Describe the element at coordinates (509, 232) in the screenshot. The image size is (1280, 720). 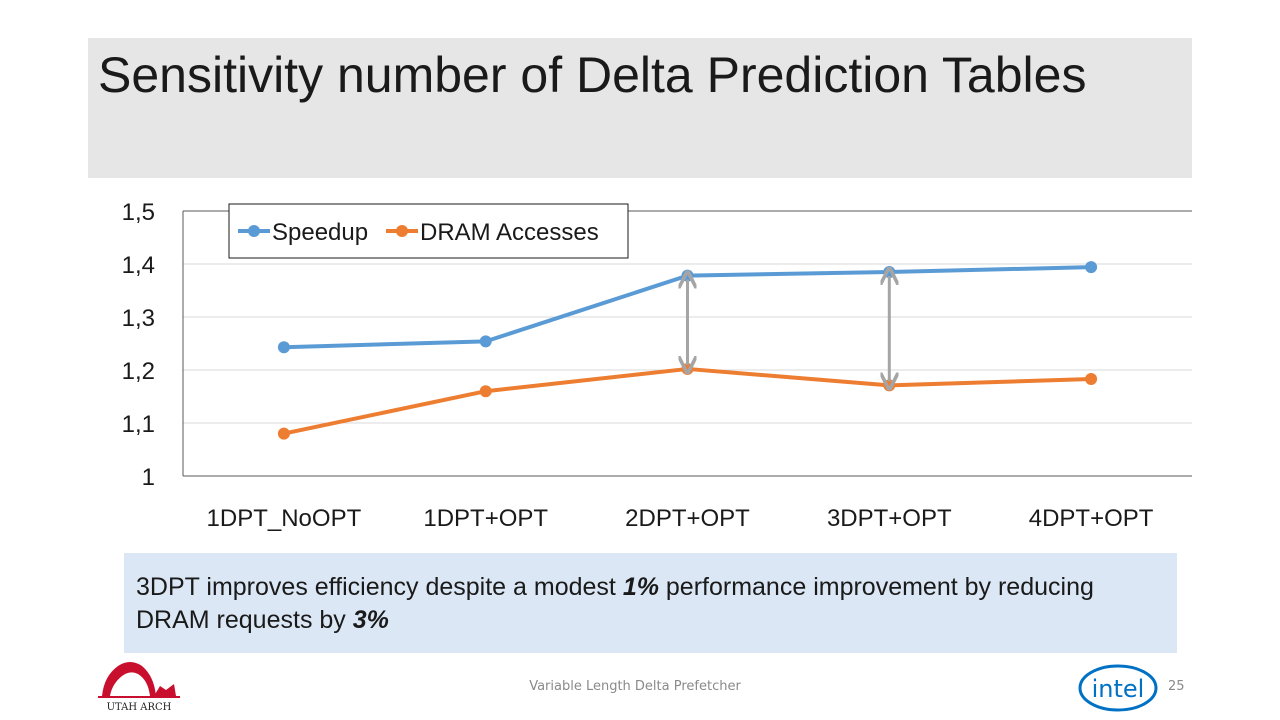
I see `legend-label: DRAM Accesses` at that location.